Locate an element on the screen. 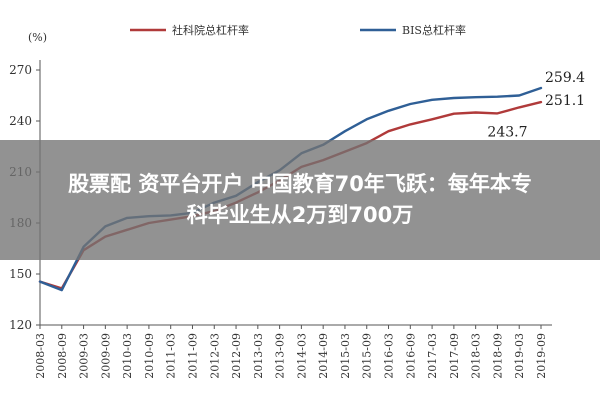 This screenshot has height=400, width=600. legend: 社科院总杠杆率 BIS总杠杆率 is located at coordinates (298, 30).